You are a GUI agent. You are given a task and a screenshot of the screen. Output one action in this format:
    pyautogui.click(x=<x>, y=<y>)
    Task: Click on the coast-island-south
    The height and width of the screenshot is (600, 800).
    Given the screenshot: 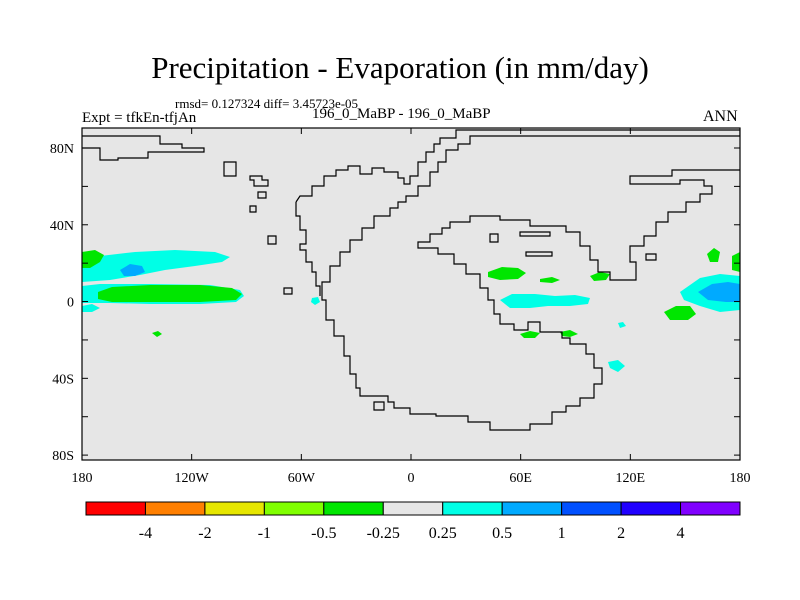 What is the action you would take?
    pyautogui.click(x=379, y=406)
    